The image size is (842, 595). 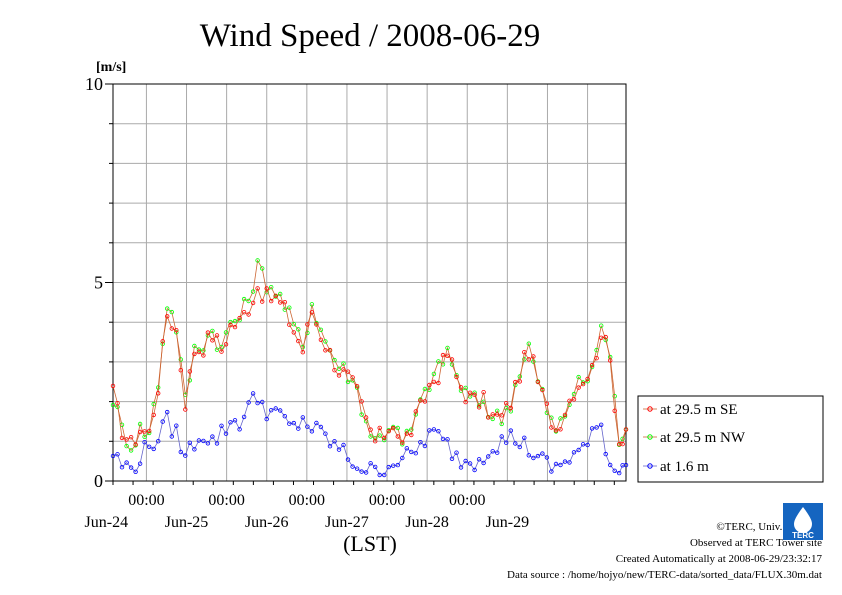 What do you see at coordinates (267, 522) in the screenshot?
I see `x-tick-date-label: Jun-26` at bounding box center [267, 522].